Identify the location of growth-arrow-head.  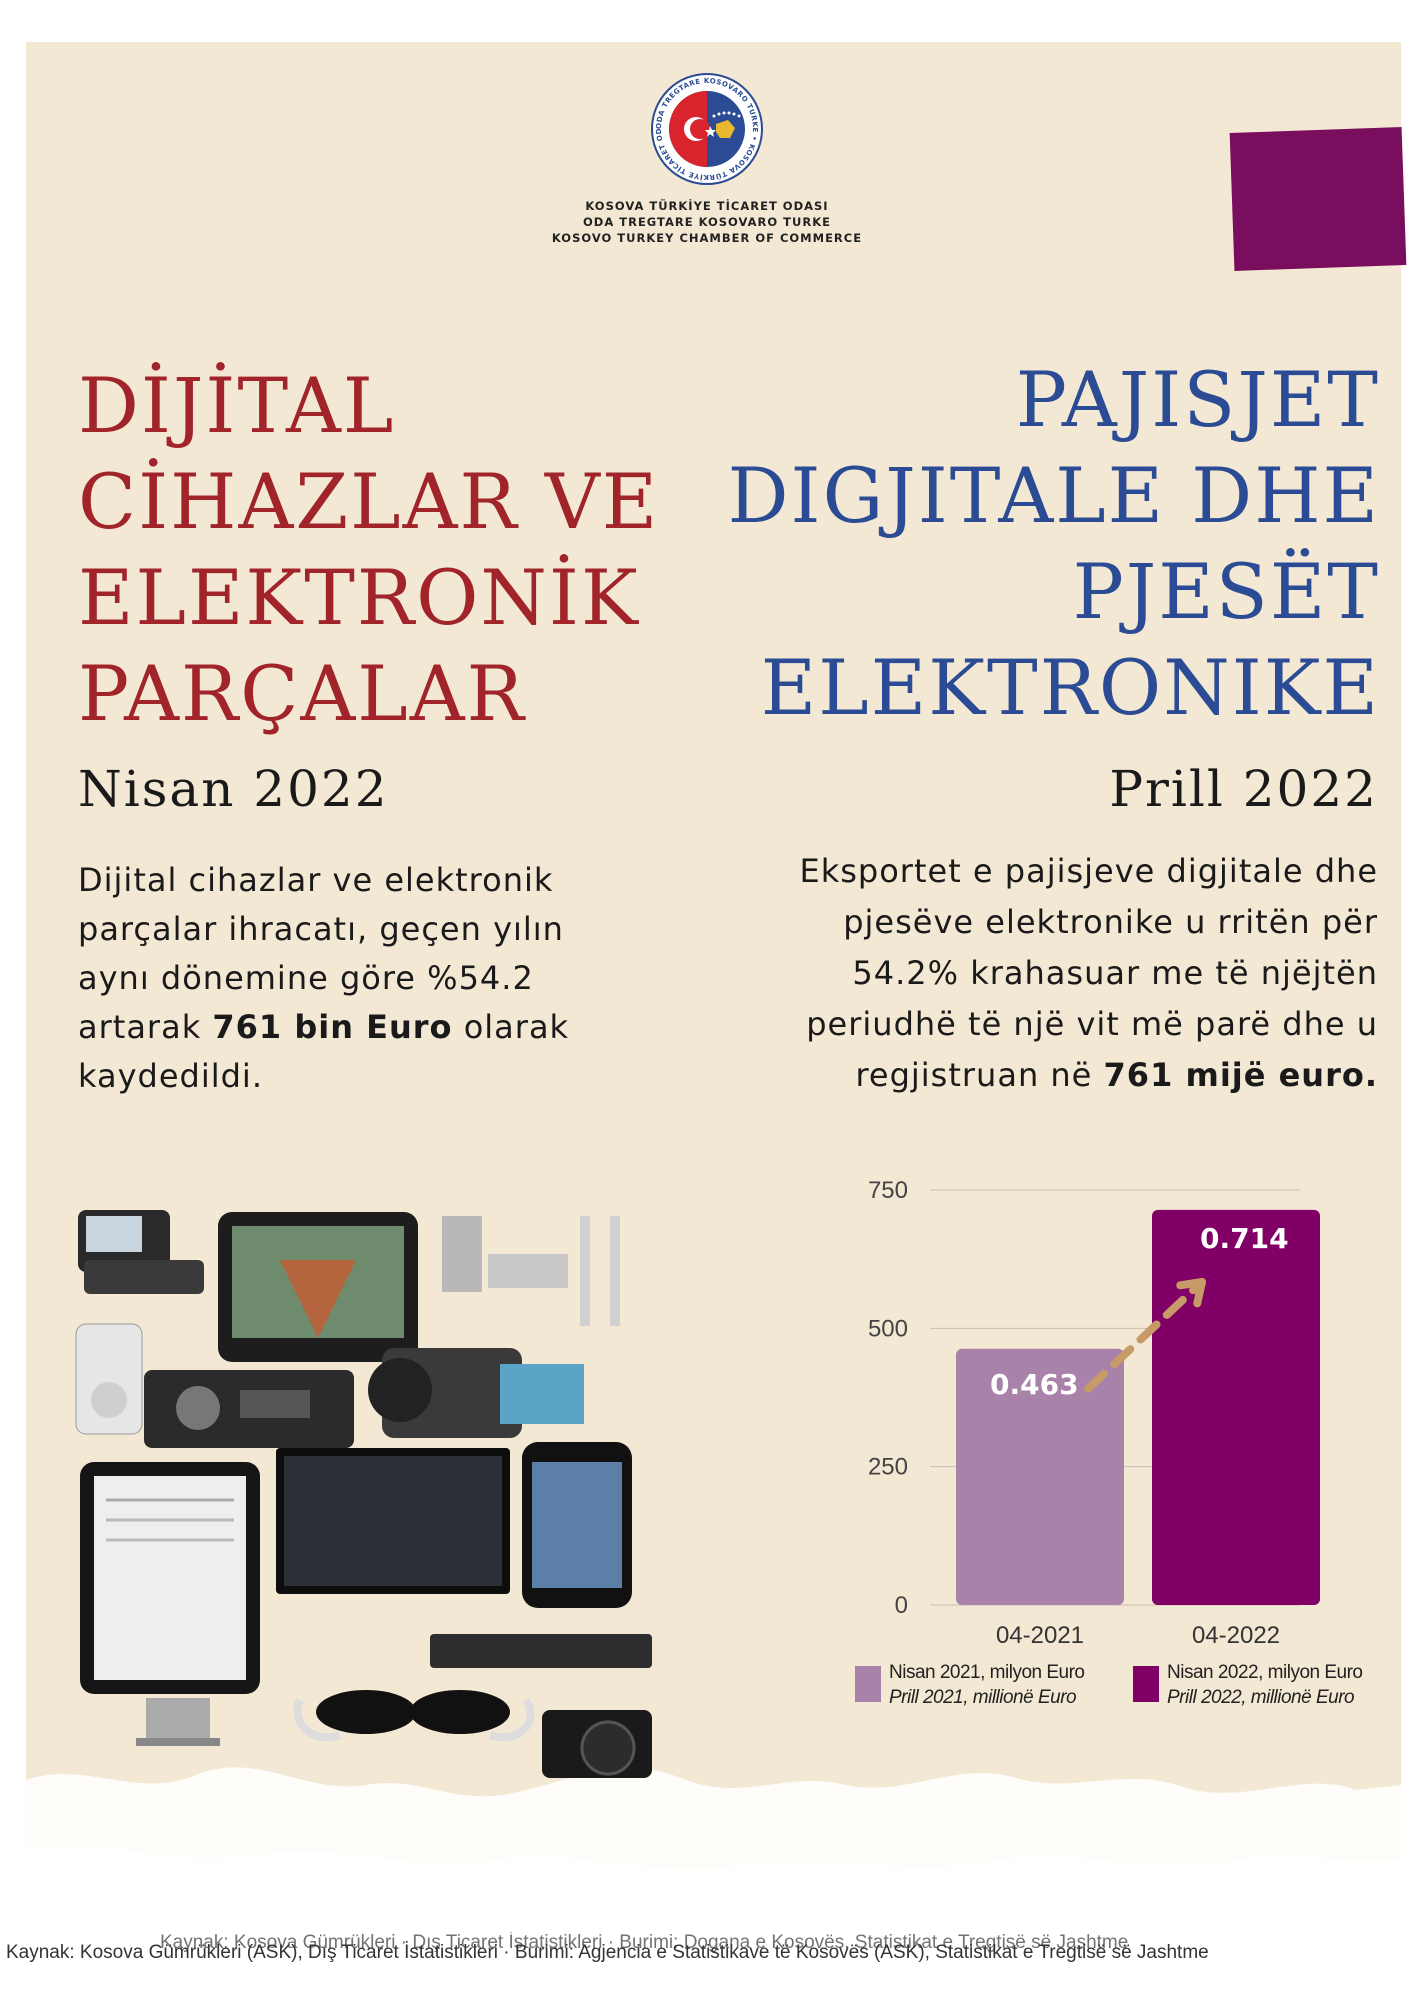
(1191, 1292).